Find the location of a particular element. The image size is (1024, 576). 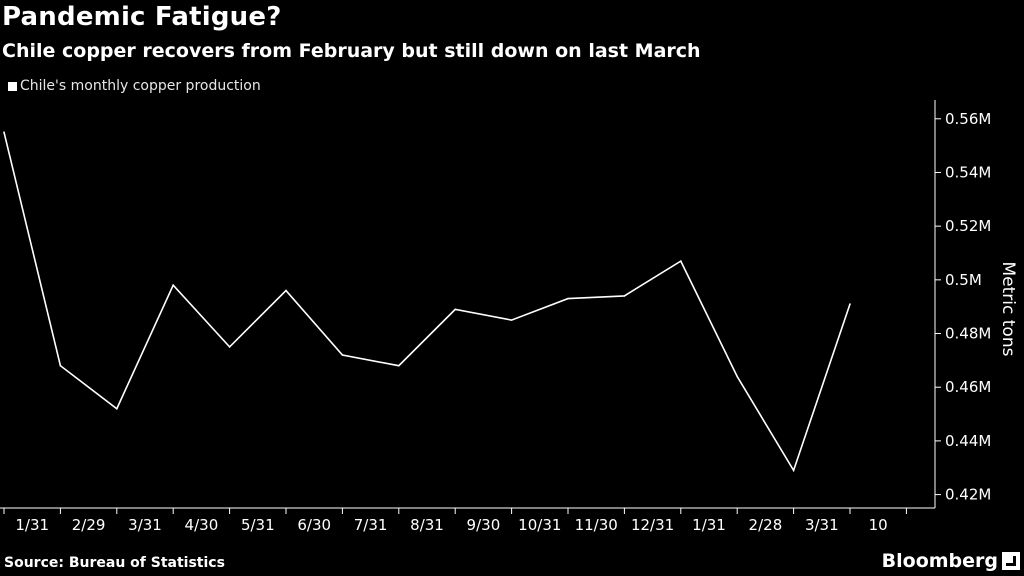

x-tick-label: 12/31 is located at coordinates (652, 525).